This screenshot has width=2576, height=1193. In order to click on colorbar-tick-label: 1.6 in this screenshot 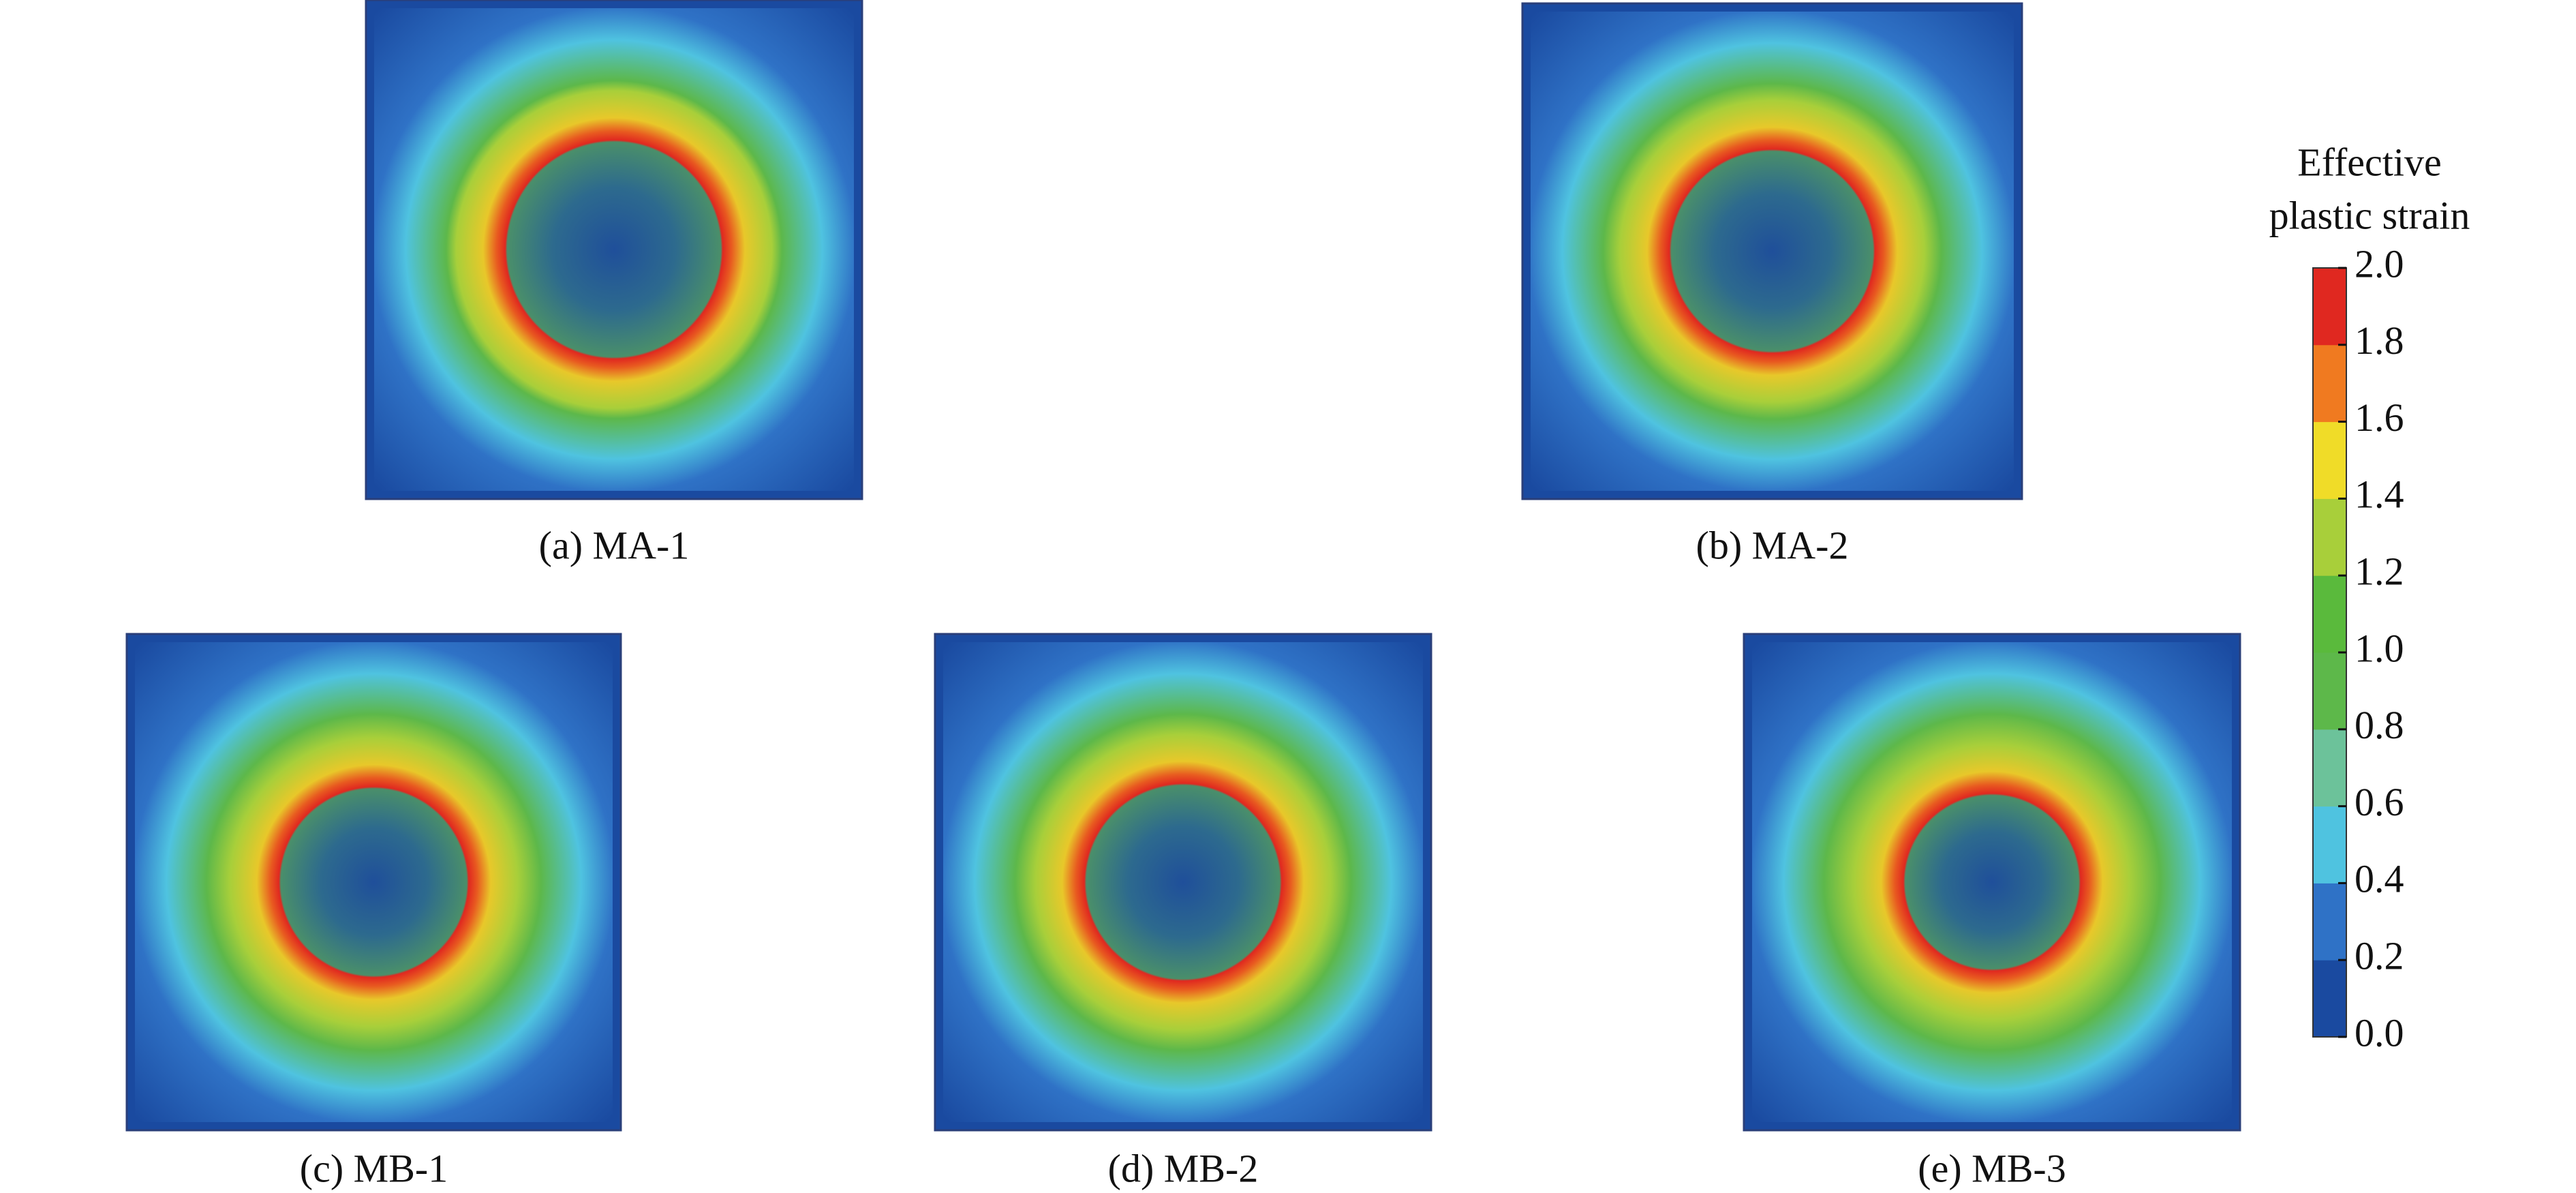, I will do `click(2379, 417)`.